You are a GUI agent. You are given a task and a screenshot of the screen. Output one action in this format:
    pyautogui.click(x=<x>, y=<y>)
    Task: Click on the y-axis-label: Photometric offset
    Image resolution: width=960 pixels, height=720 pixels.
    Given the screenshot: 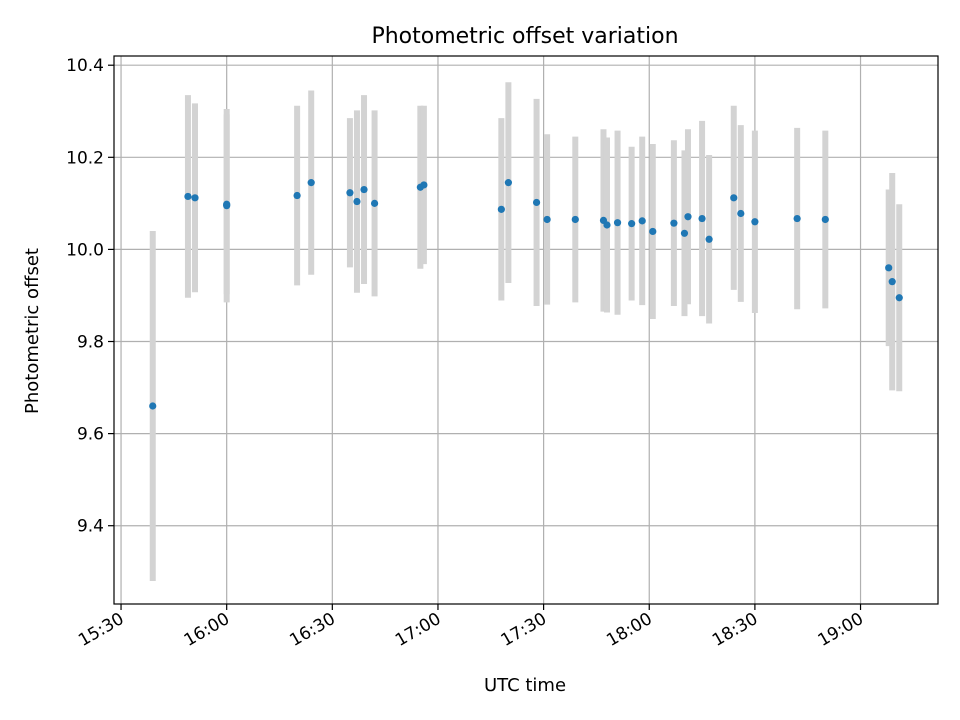 What is the action you would take?
    pyautogui.click(x=32, y=331)
    